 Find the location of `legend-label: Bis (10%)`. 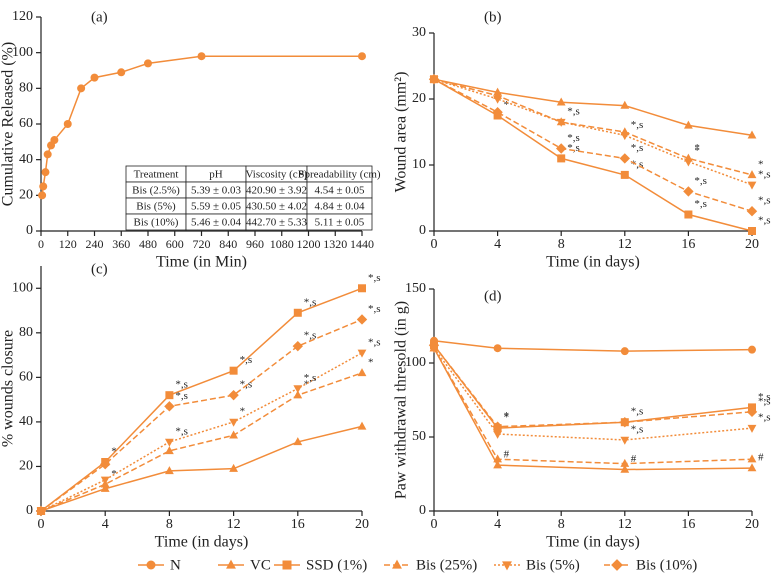

legend-label: Bis (10%) is located at coordinates (666, 565).